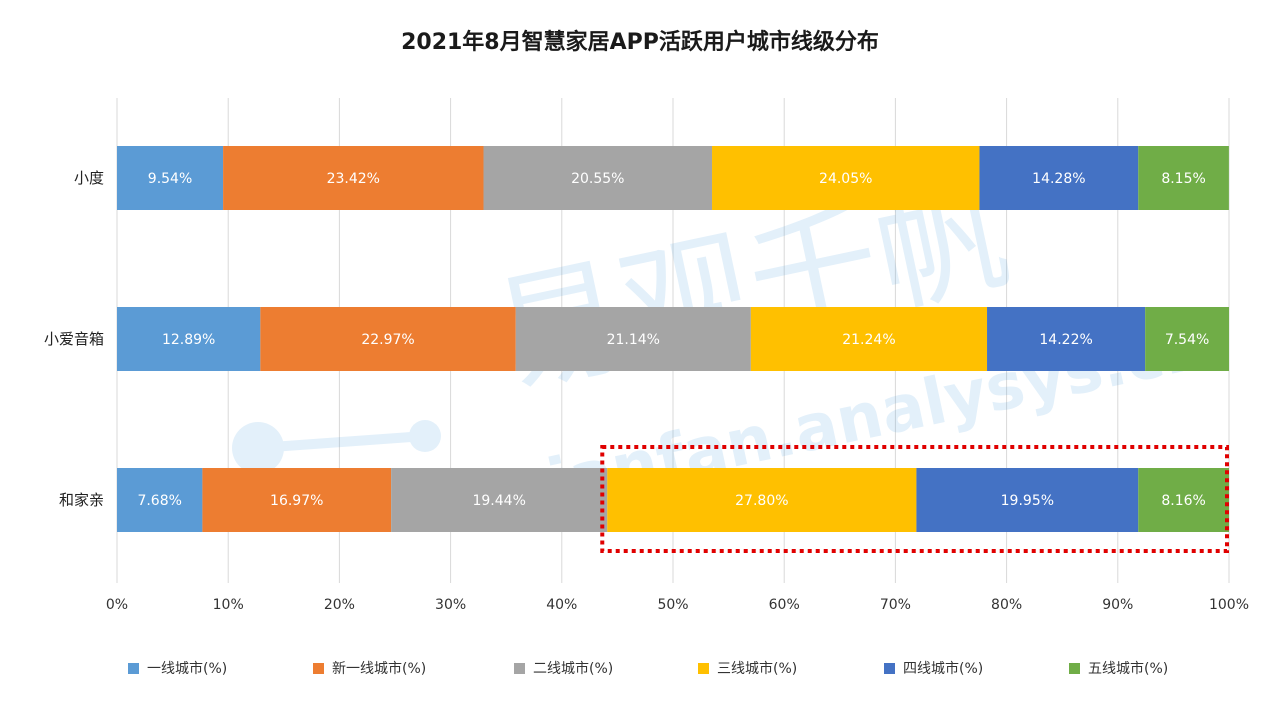 The height and width of the screenshot is (701, 1280). I want to click on legend-item: 新一线城市(%), so click(369, 668).